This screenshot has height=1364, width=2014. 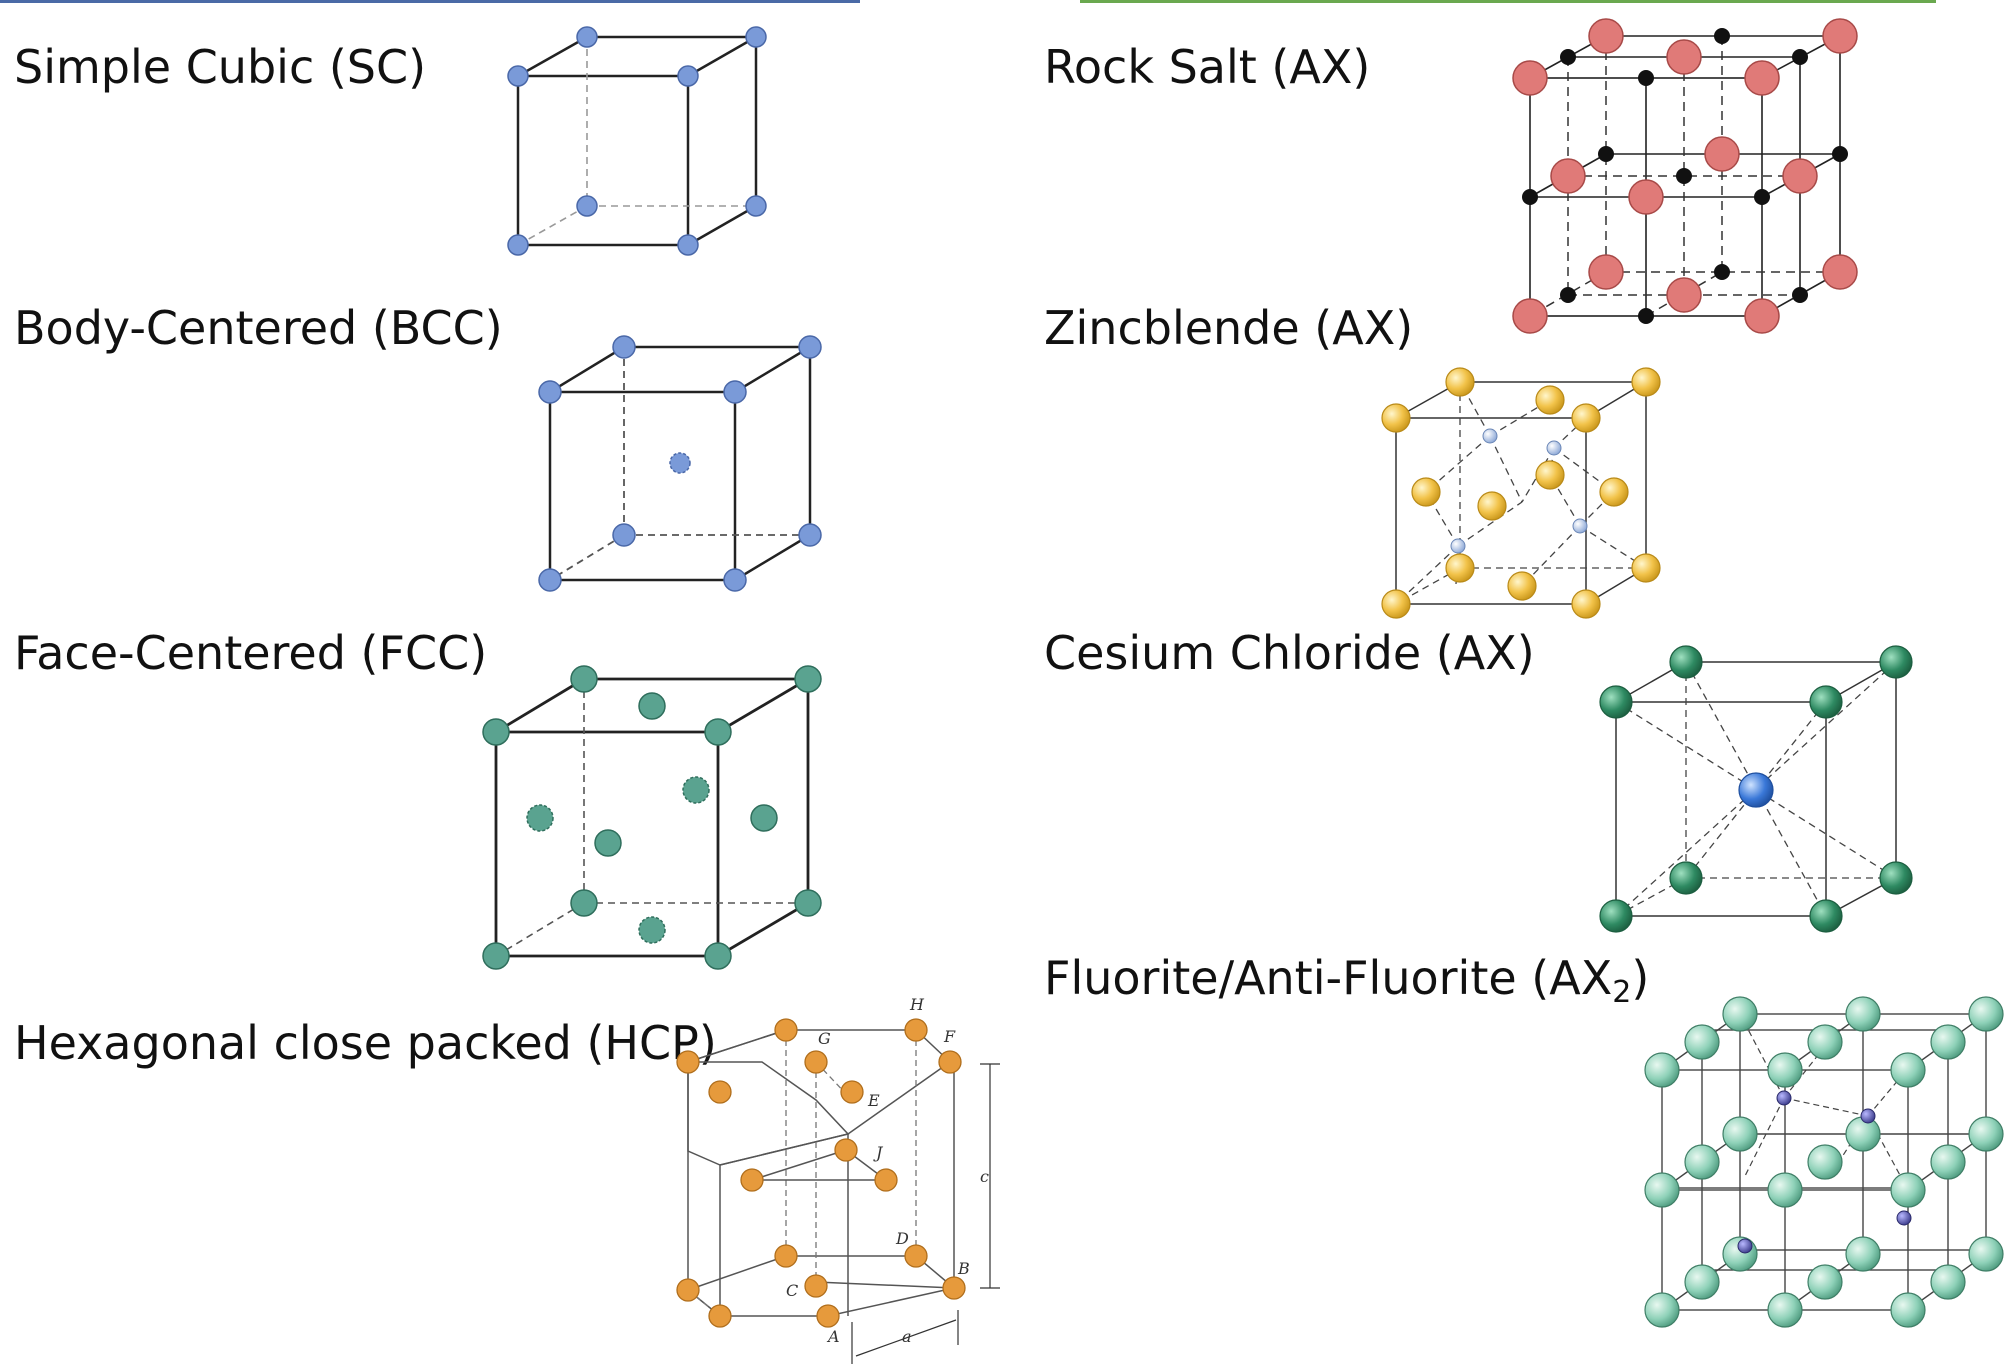 I want to click on hcp-point-label: A, so click(x=833, y=1336).